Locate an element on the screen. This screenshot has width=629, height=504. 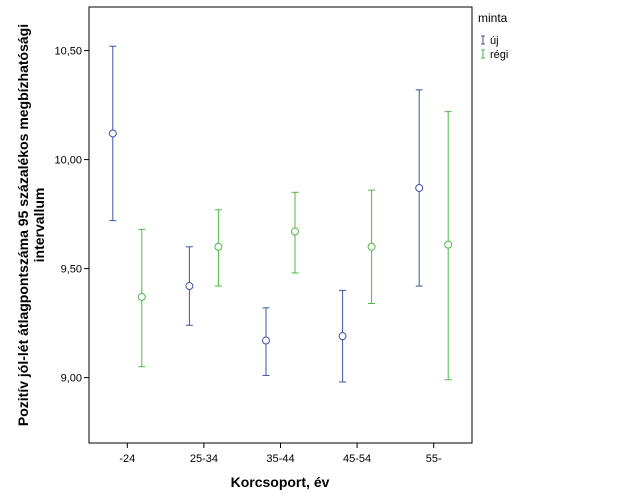
x-tick-label: 45-54 is located at coordinates (357, 459).